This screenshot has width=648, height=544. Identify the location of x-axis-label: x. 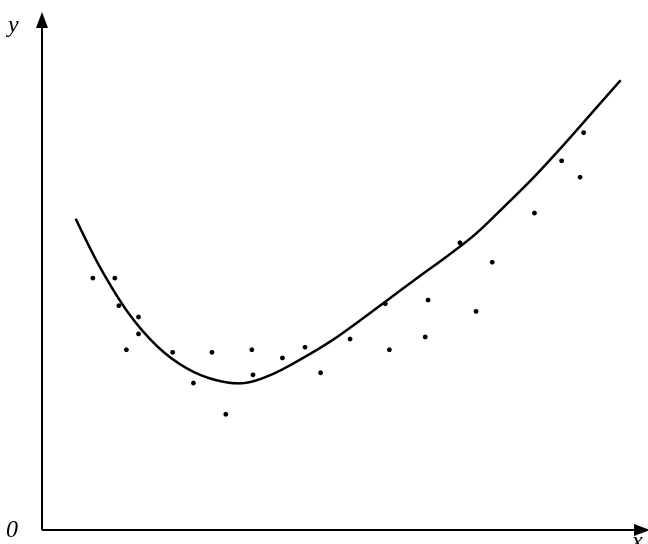
(637, 536).